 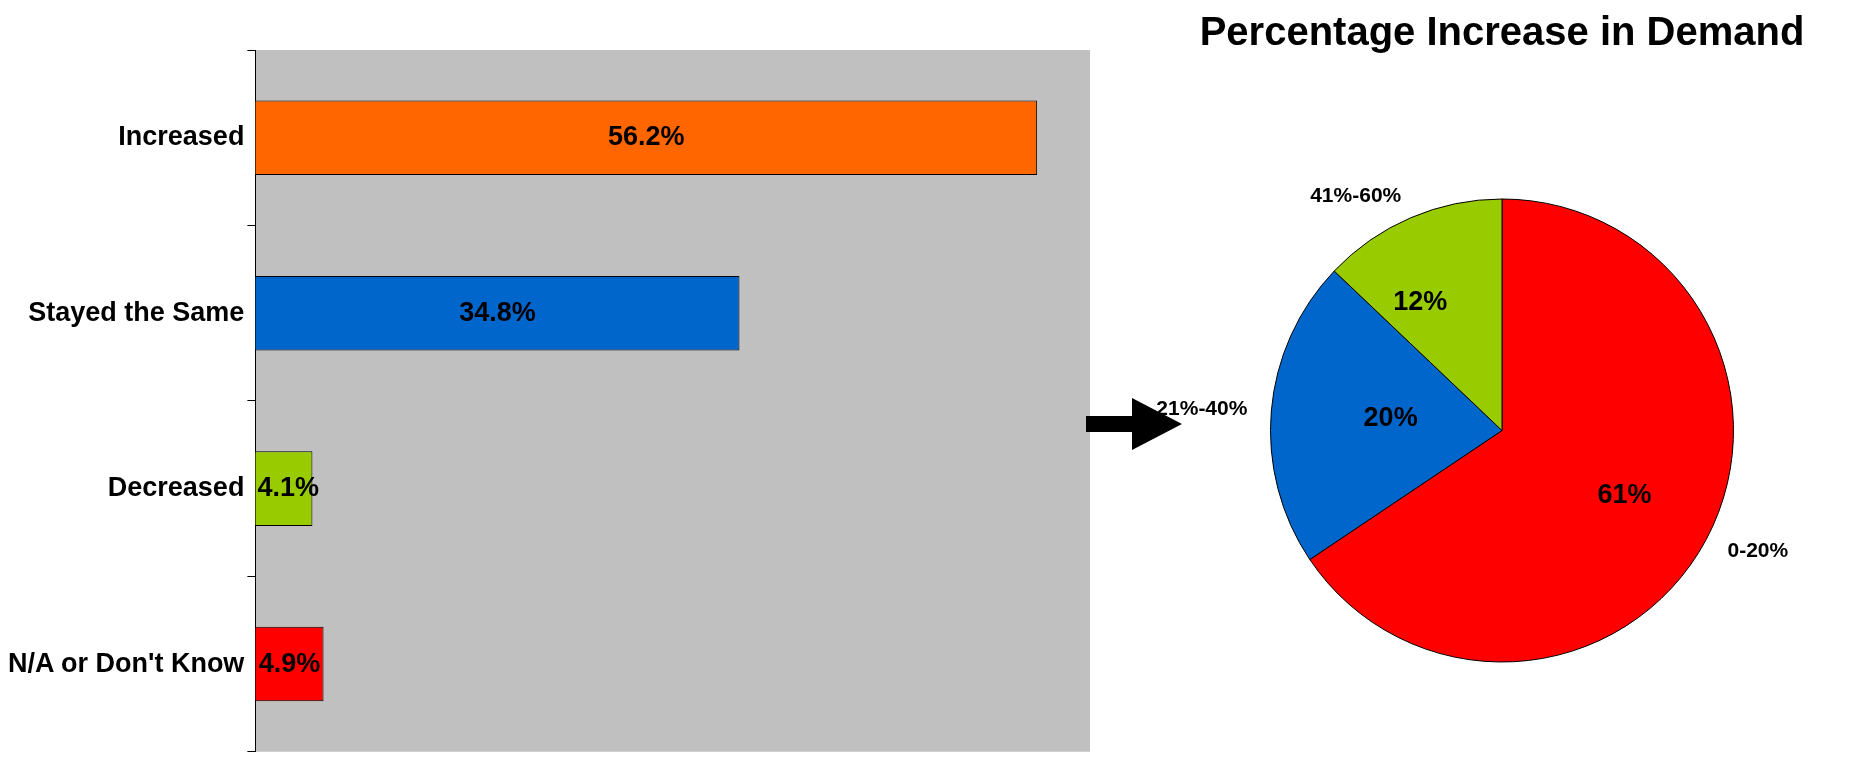 I want to click on y-tick-label: Increased, so click(x=181, y=136).